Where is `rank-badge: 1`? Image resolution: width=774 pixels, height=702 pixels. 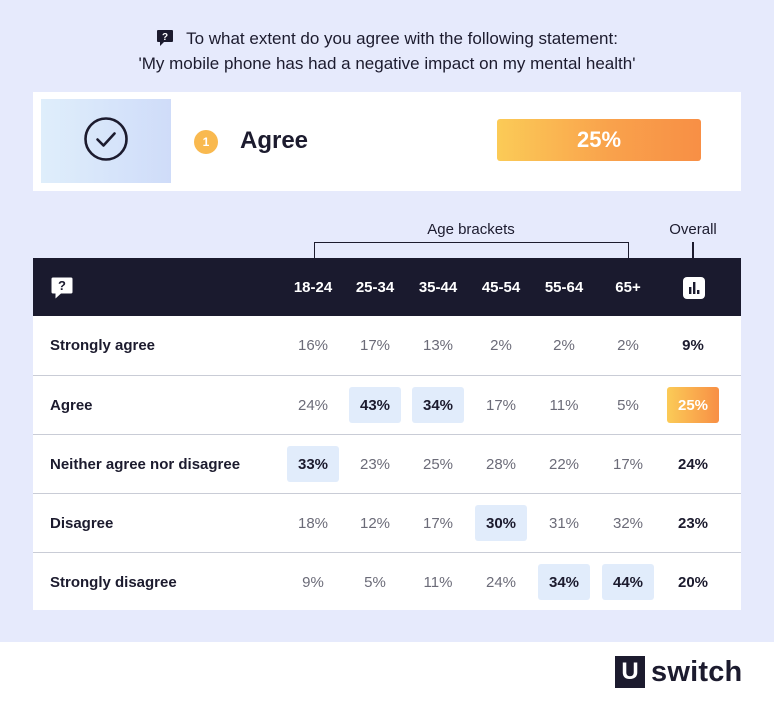 rank-badge: 1 is located at coordinates (206, 142).